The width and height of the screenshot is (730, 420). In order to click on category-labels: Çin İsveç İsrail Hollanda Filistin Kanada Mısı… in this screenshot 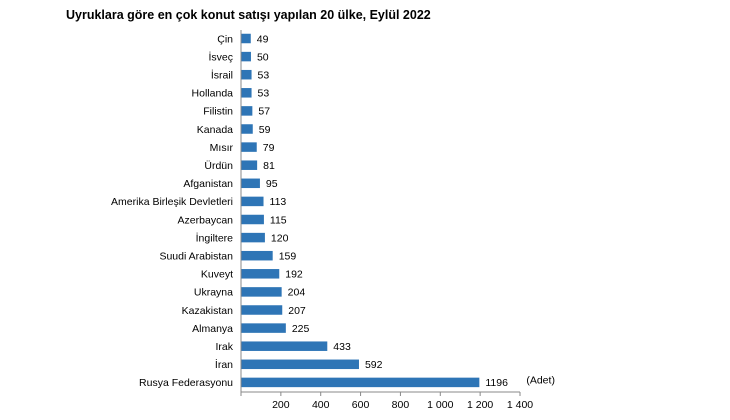, I will do `click(172, 211)`.